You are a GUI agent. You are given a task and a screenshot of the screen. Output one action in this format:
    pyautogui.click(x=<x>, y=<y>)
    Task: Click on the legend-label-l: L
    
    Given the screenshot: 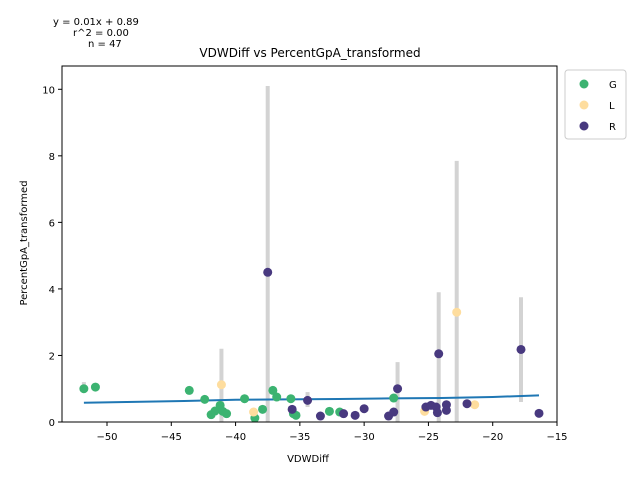 What is the action you would take?
    pyautogui.click(x=612, y=106)
    